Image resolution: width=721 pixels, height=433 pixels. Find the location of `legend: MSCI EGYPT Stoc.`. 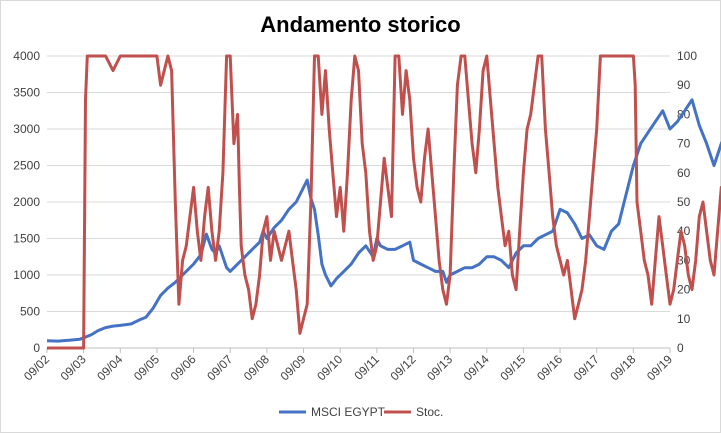

legend: MSCI EGYPT Stoc. is located at coordinates (361, 412).